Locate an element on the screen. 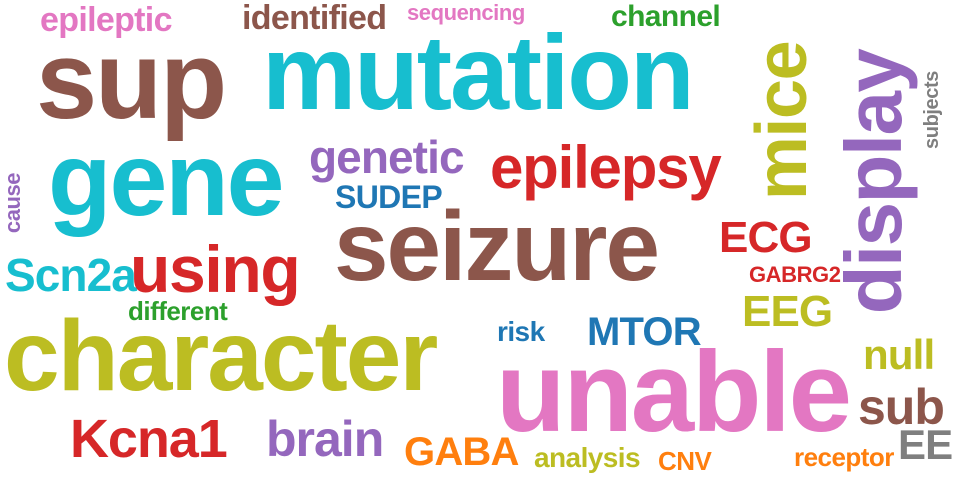  word-identified: identified is located at coordinates (314, 18).